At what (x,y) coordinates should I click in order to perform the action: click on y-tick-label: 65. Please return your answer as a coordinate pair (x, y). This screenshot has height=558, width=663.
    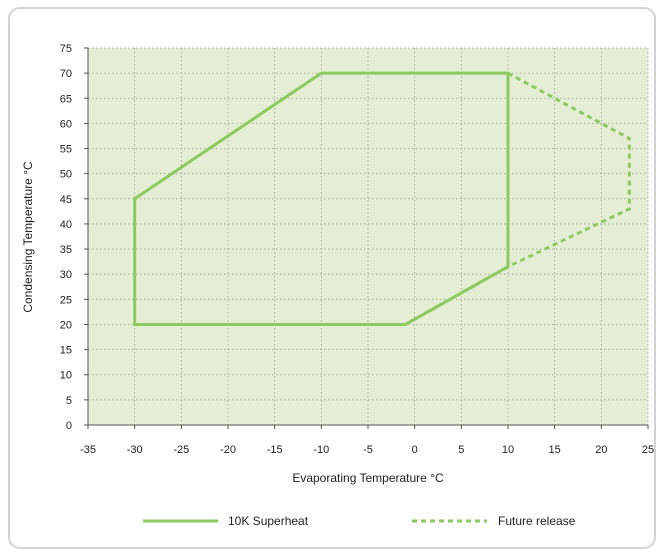
    Looking at the image, I should click on (66, 99).